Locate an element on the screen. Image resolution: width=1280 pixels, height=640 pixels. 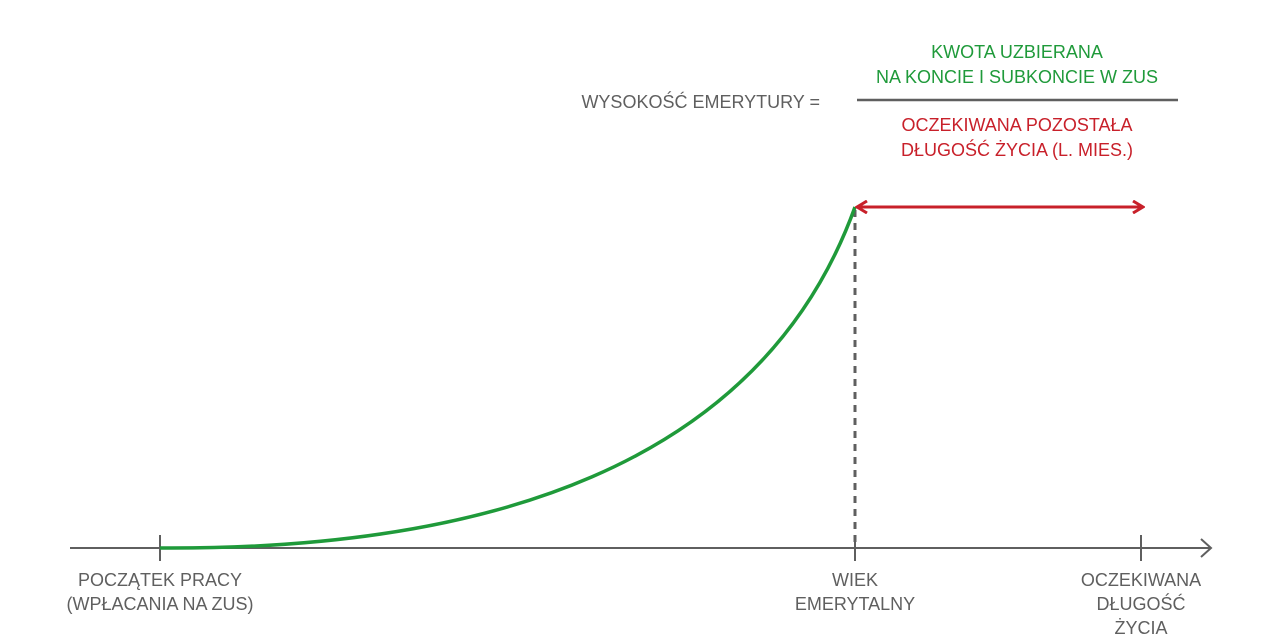
axis-label: ŻYCIA is located at coordinates (1140, 628).